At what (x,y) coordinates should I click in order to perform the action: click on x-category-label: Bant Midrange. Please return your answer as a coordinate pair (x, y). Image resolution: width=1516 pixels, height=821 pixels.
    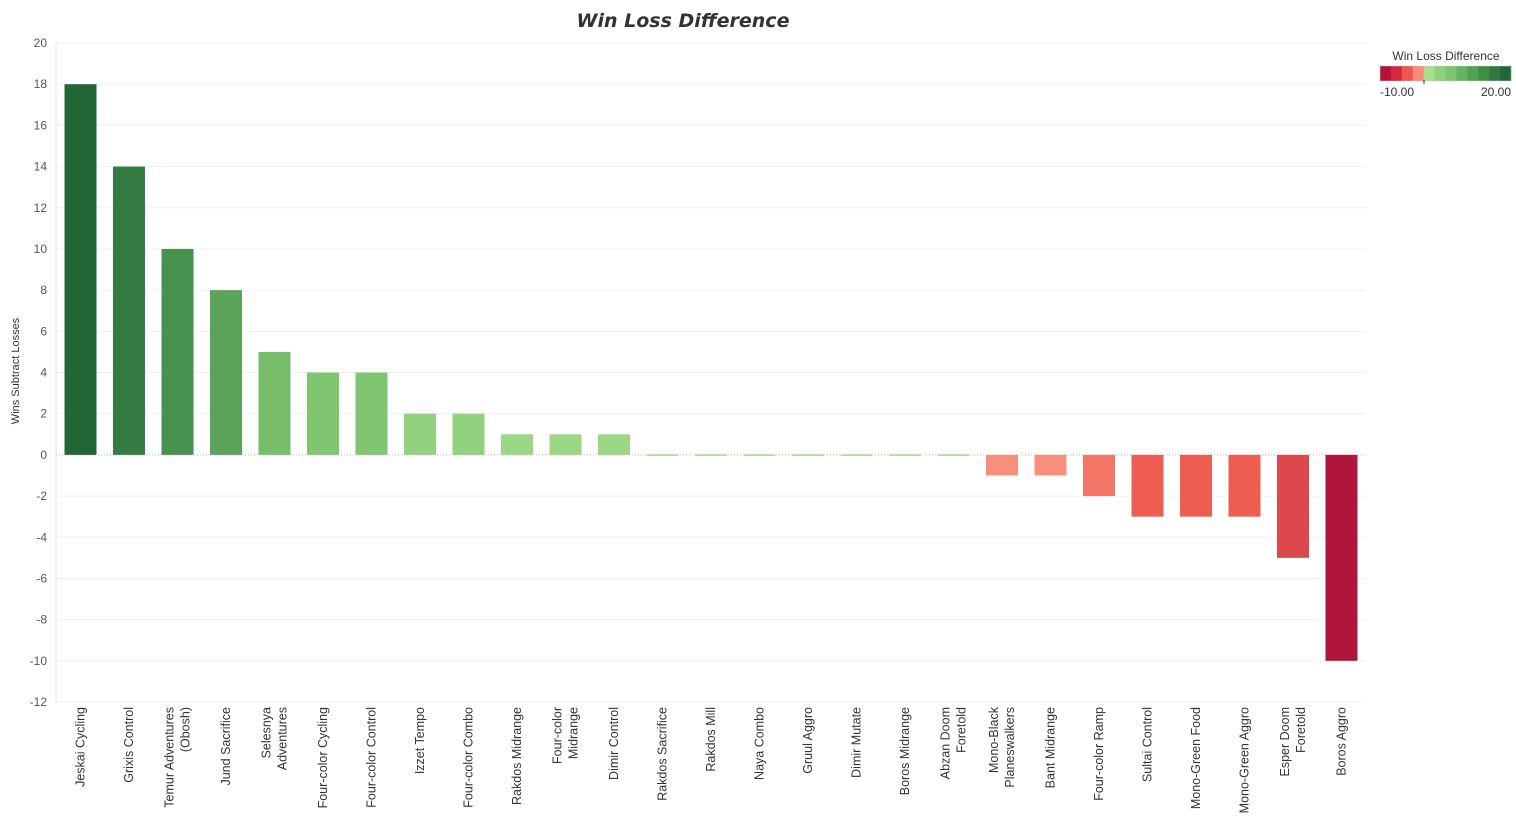
    Looking at the image, I should click on (1051, 747).